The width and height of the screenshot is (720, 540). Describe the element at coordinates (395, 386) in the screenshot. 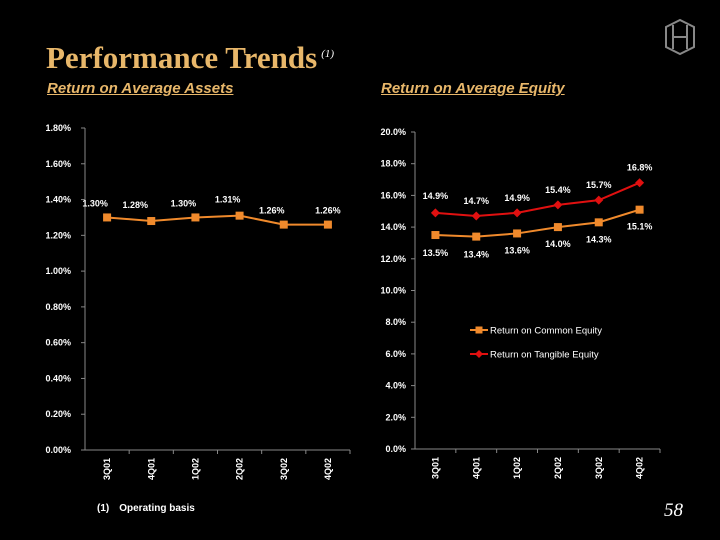

I see `y-tick-label: 4.0%` at that location.